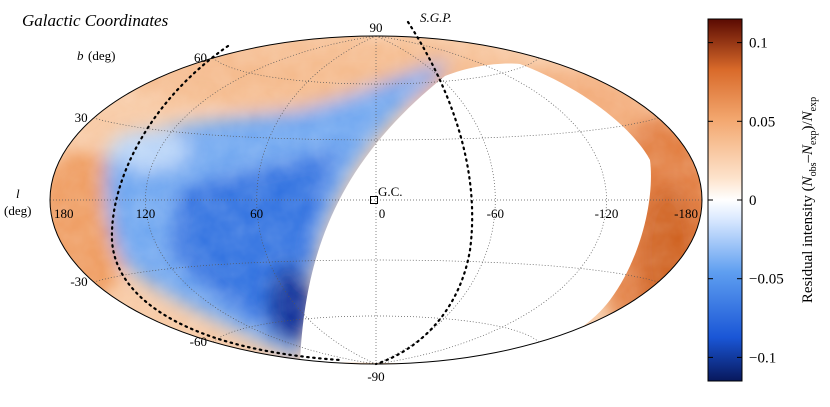 This screenshot has width=830, height=407. I want to click on lon-axis-symbol: l, so click(18, 193).